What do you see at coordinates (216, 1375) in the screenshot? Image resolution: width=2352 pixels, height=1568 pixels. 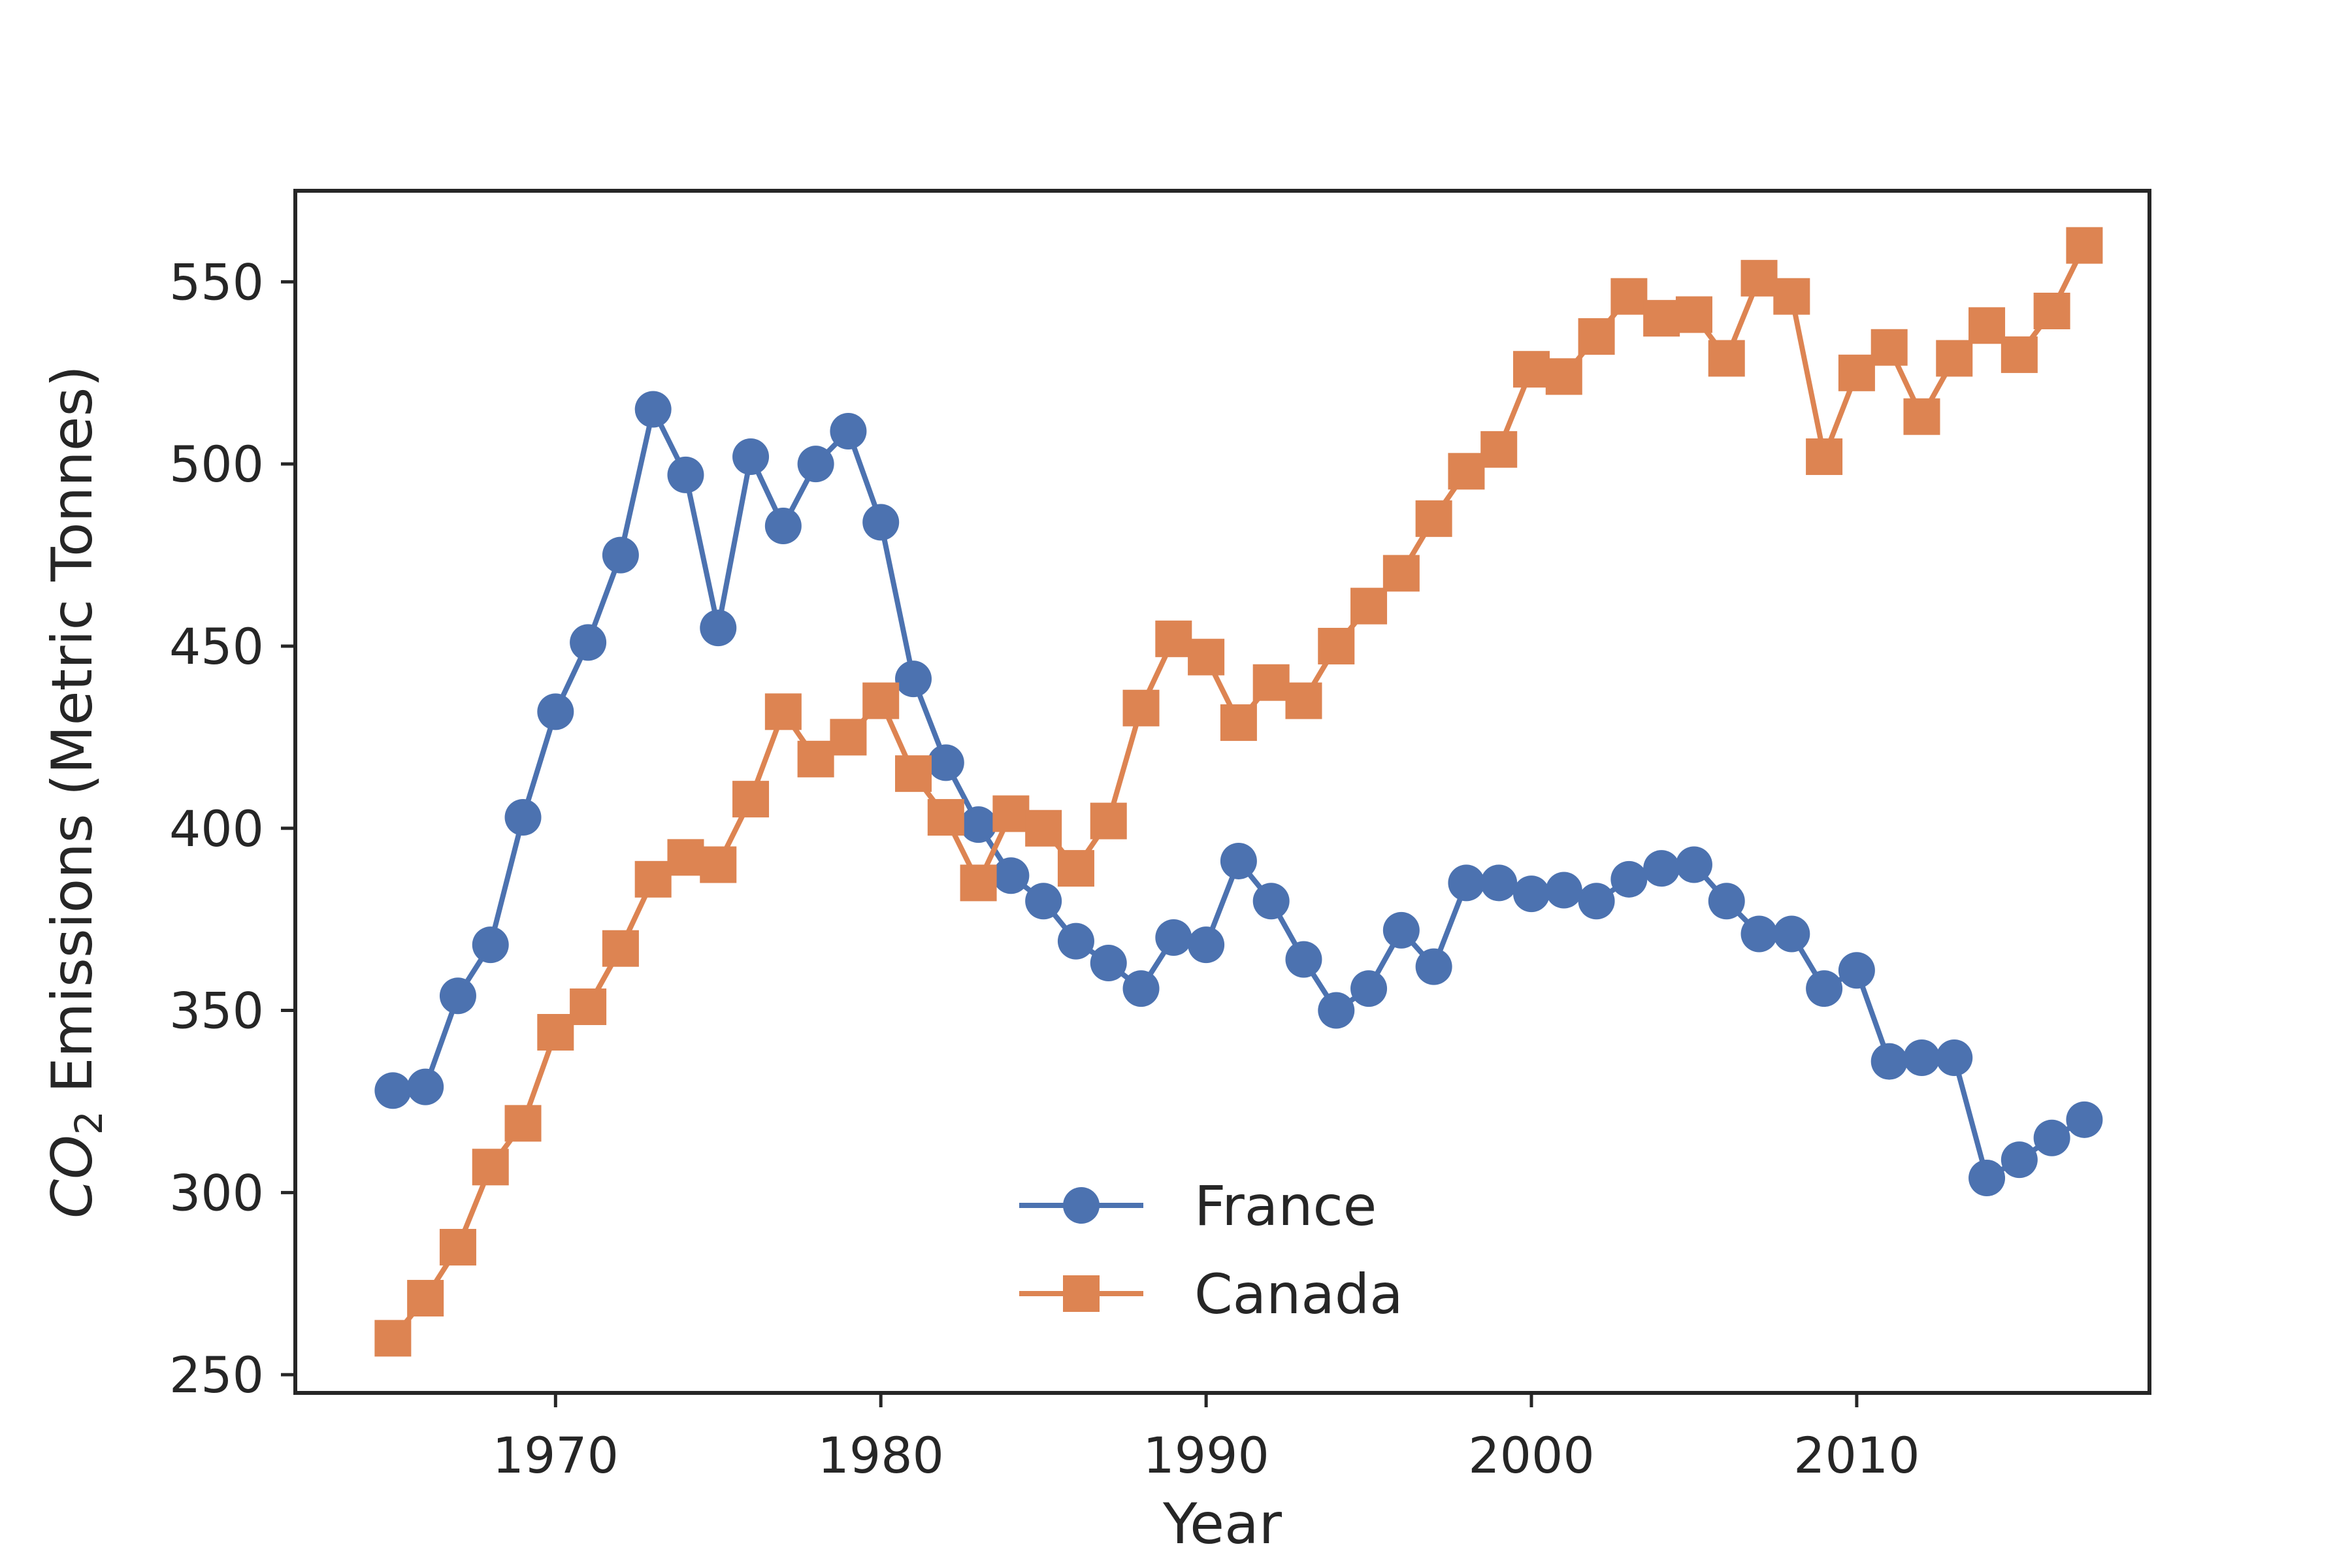 I see `y-tick-label: 250` at bounding box center [216, 1375].